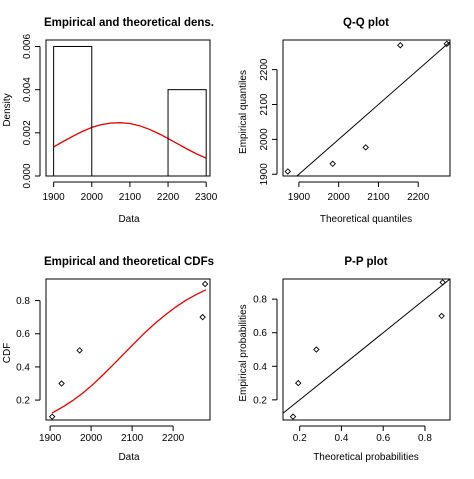  Describe the element at coordinates (341, 438) in the screenshot. I see `x-tick-label: 0.4` at that location.